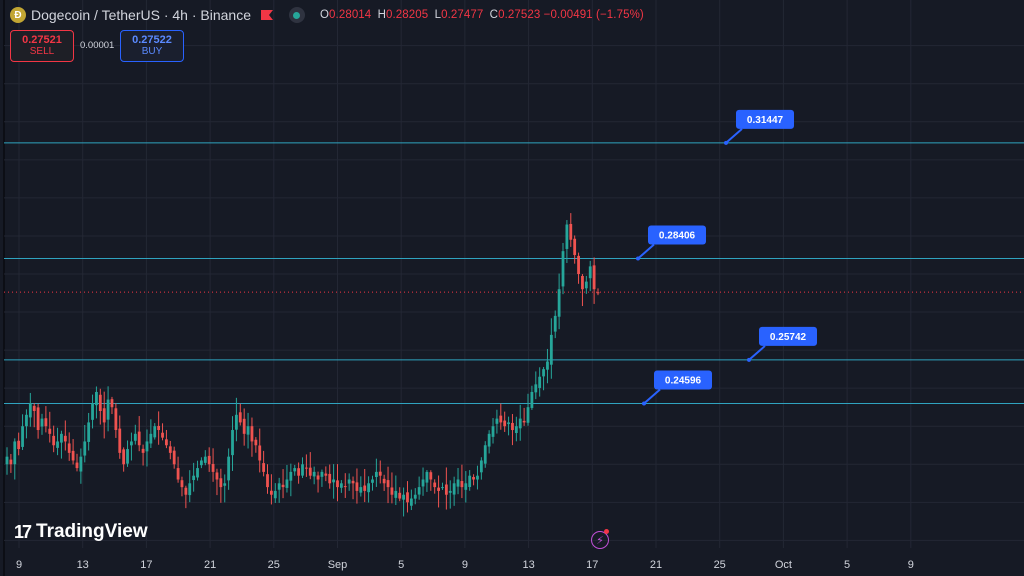  I want to click on tradingview-logo: 17 TradingView, so click(81, 532).